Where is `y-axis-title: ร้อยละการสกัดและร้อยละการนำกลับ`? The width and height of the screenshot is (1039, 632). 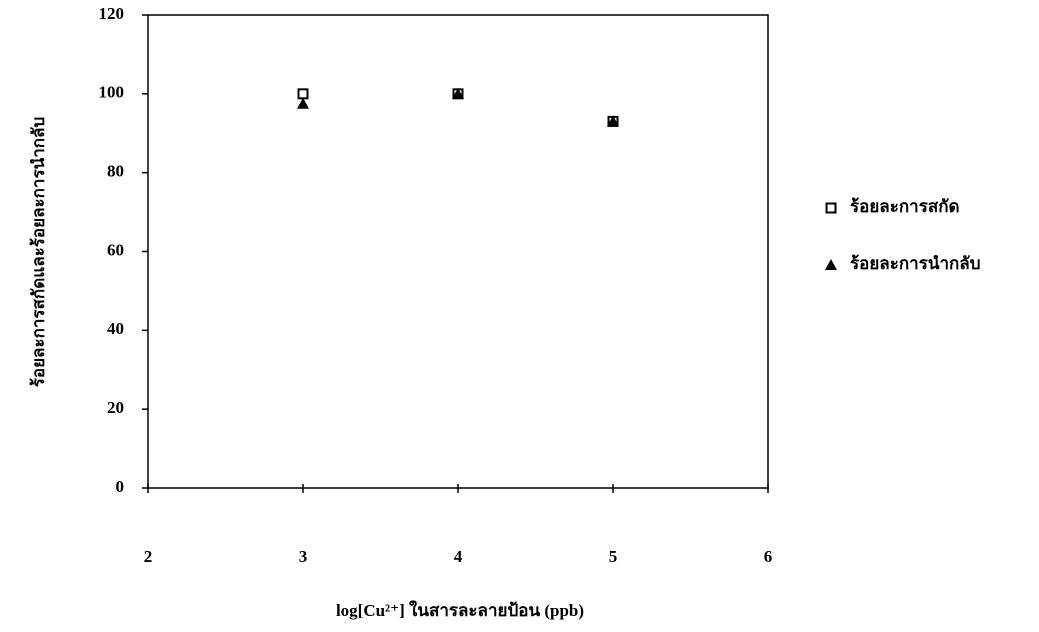
y-axis-title: ร้อยละการสกัดและร้อยละการนำกลับ is located at coordinates (38, 252).